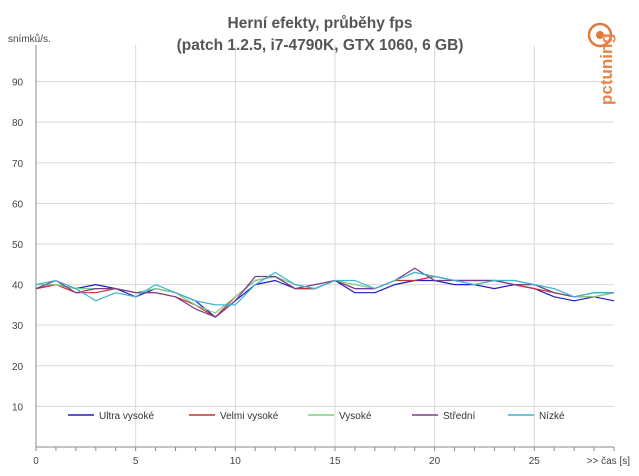  What do you see at coordinates (335, 461) in the screenshot?
I see `x-tick-label: 15` at bounding box center [335, 461].